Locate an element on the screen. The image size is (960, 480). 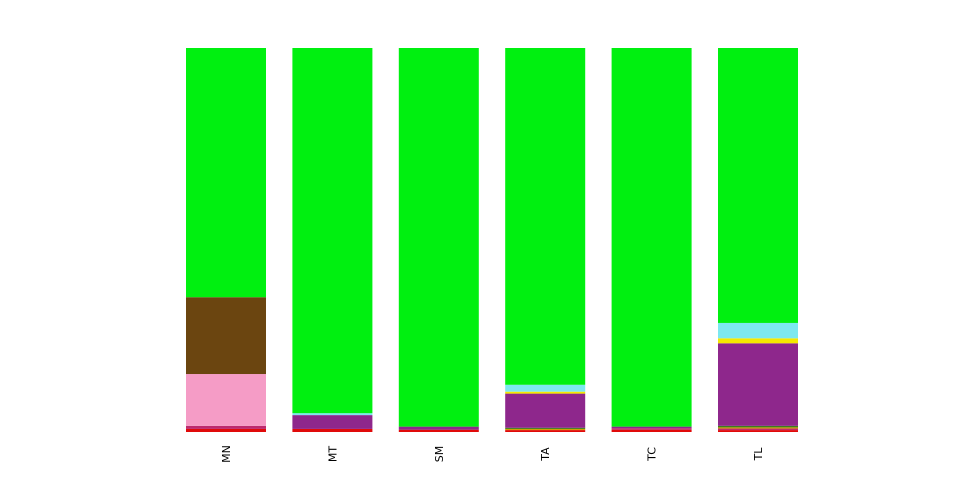
x-tick-label-mt: MT is located at coordinates (332, 454).